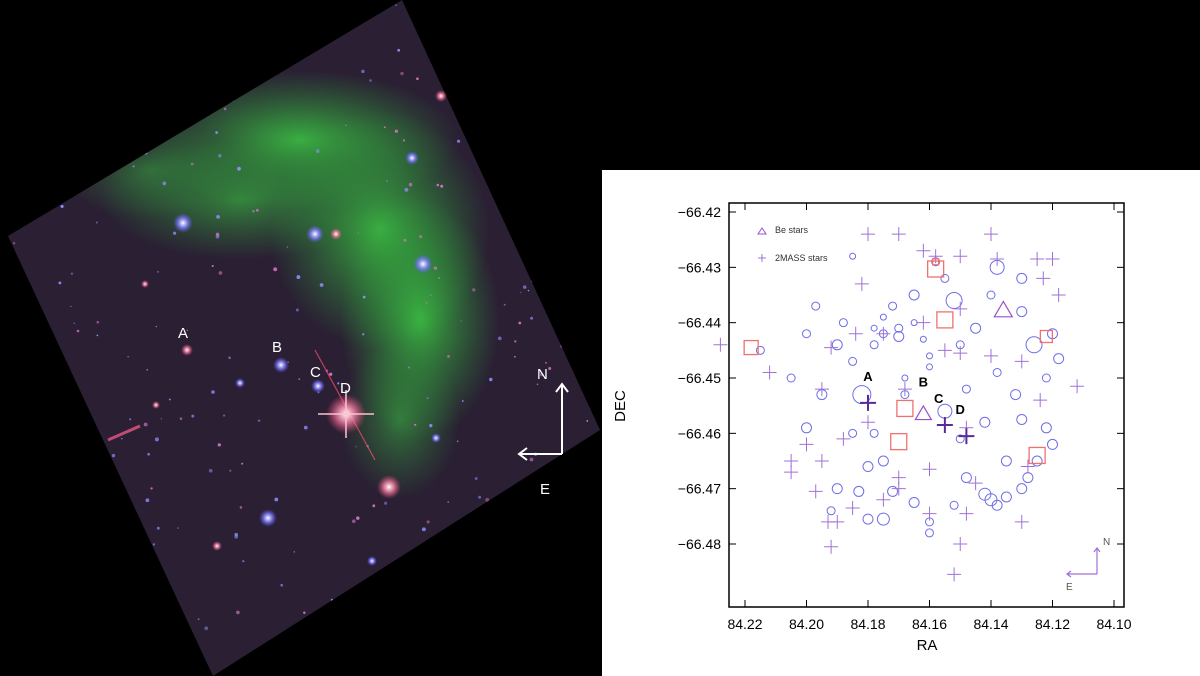  Describe the element at coordinates (264, 361) in the screenshot. I see `image-star-labels: A B C D` at that location.